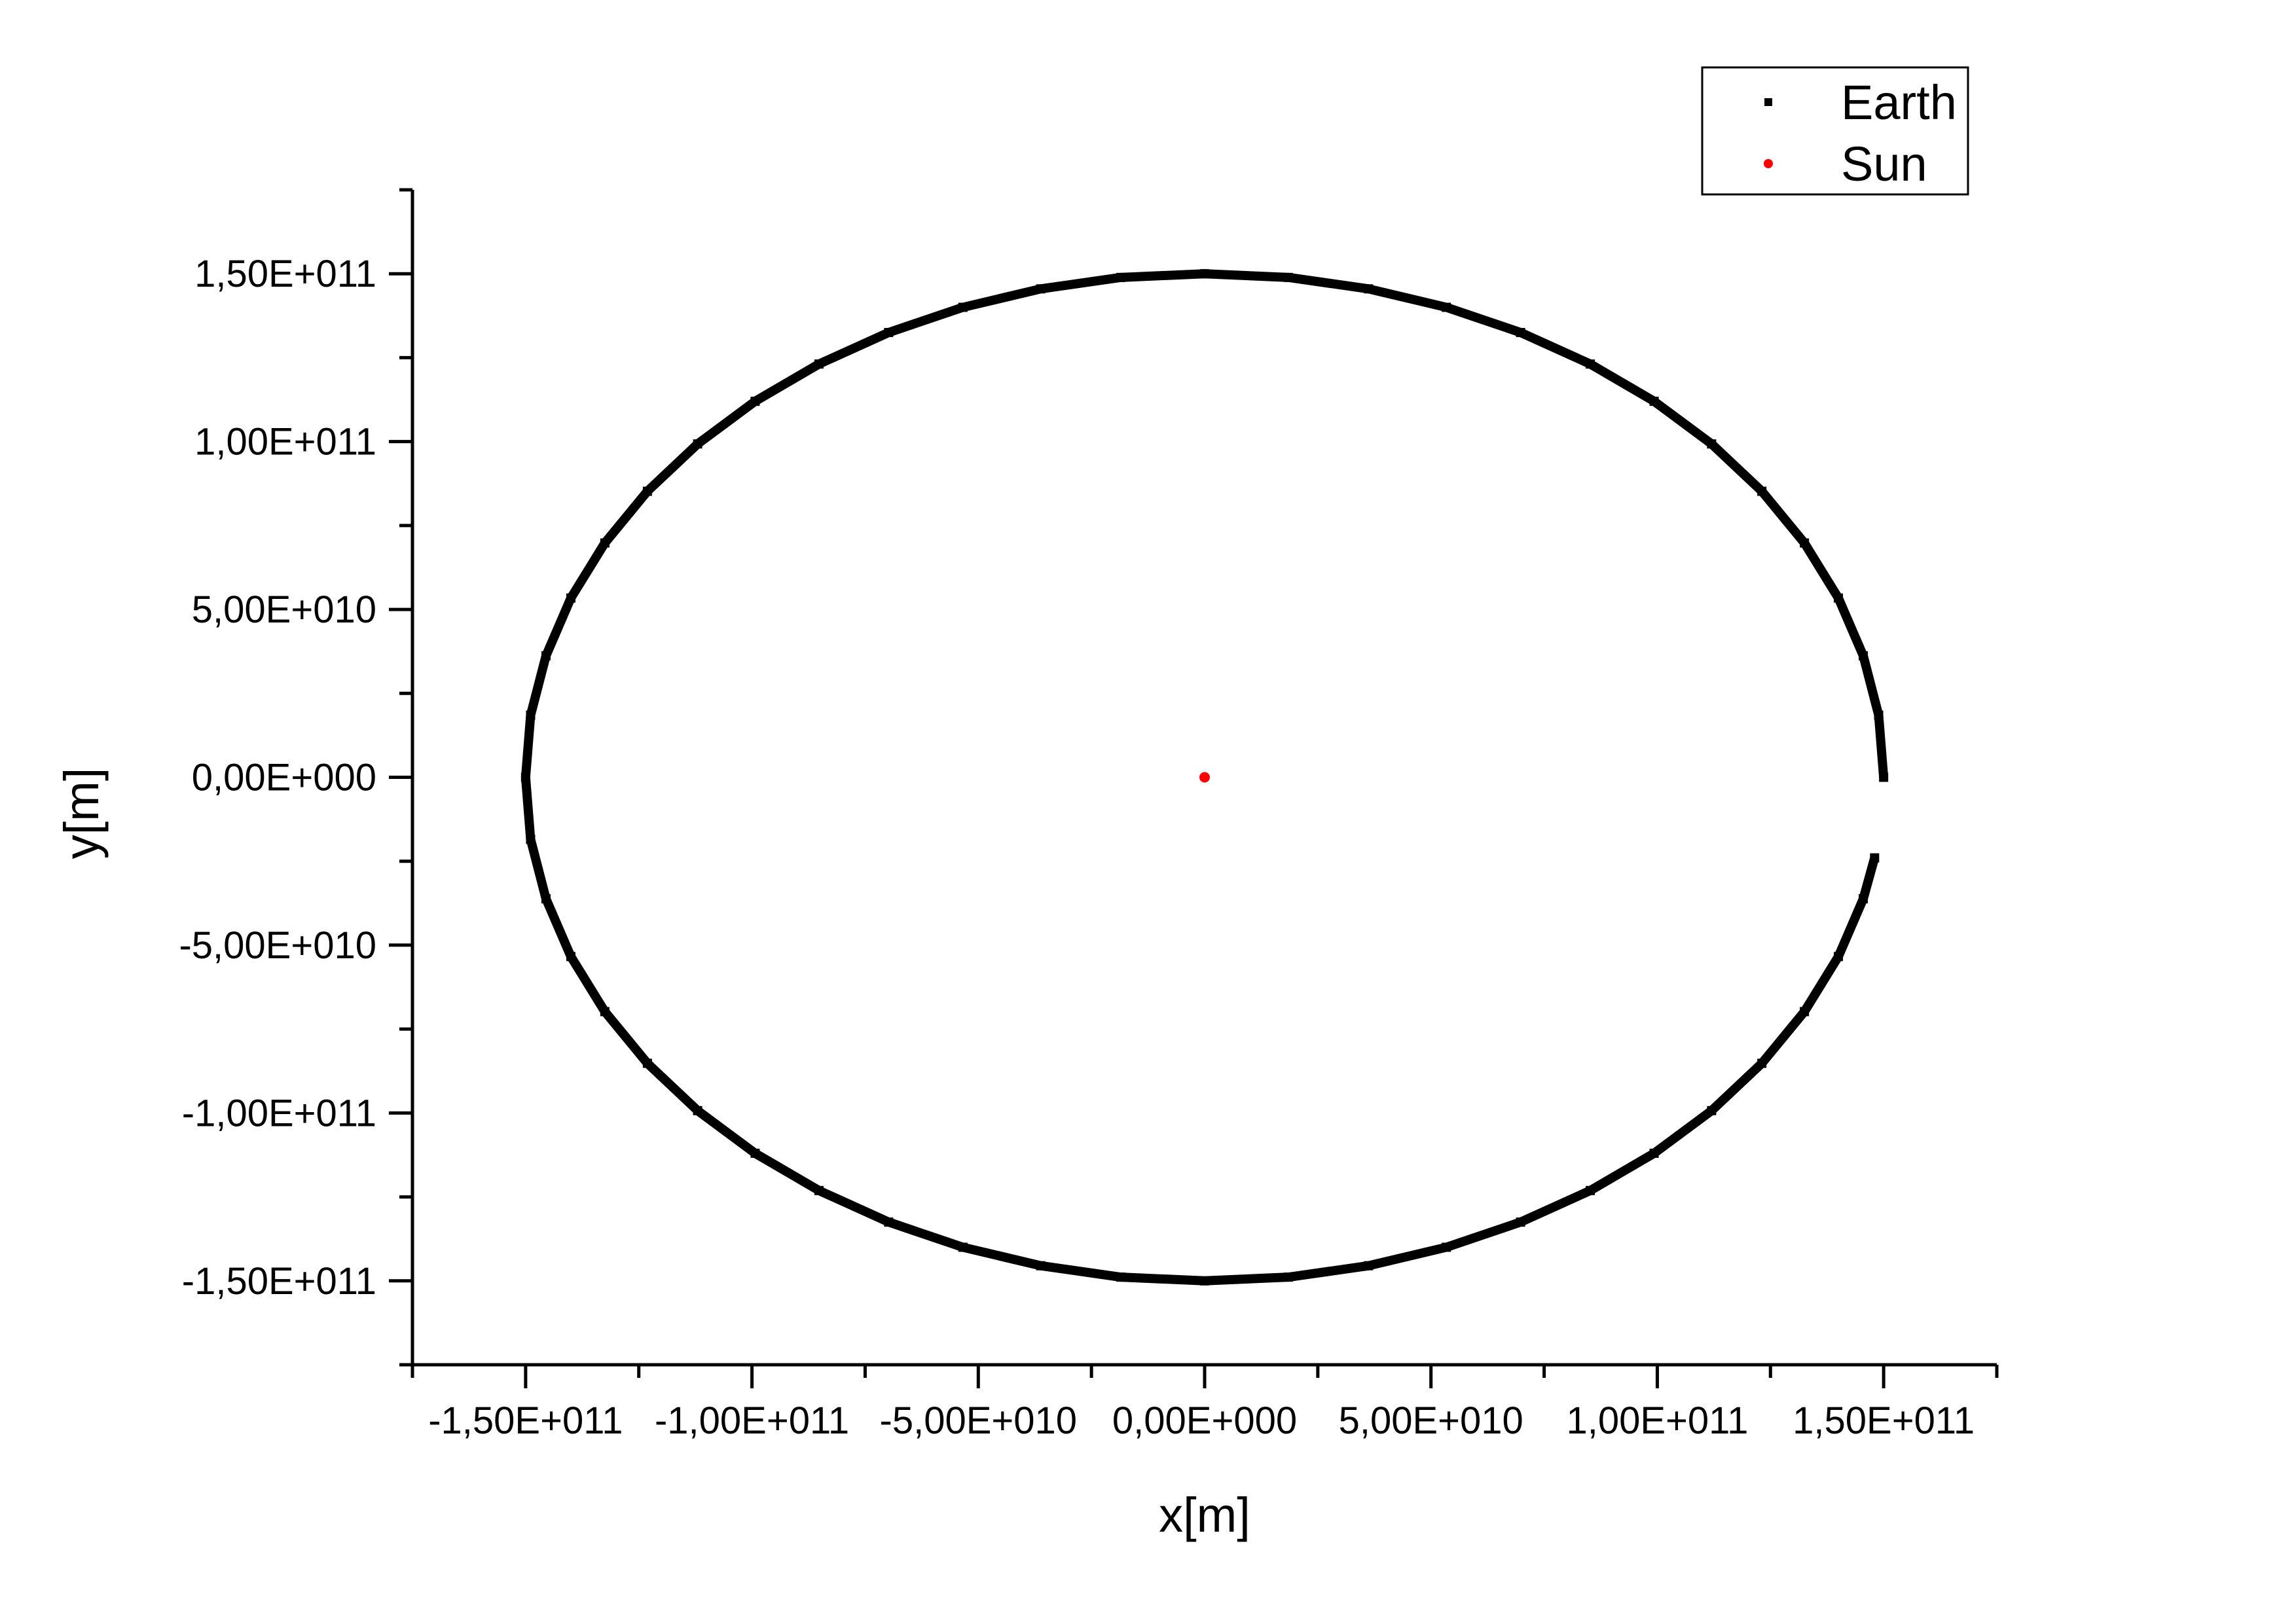 This screenshot has height=1622, width=2296. What do you see at coordinates (285, 442) in the screenshot?
I see `y-tick-label: 1,00E+011` at bounding box center [285, 442].